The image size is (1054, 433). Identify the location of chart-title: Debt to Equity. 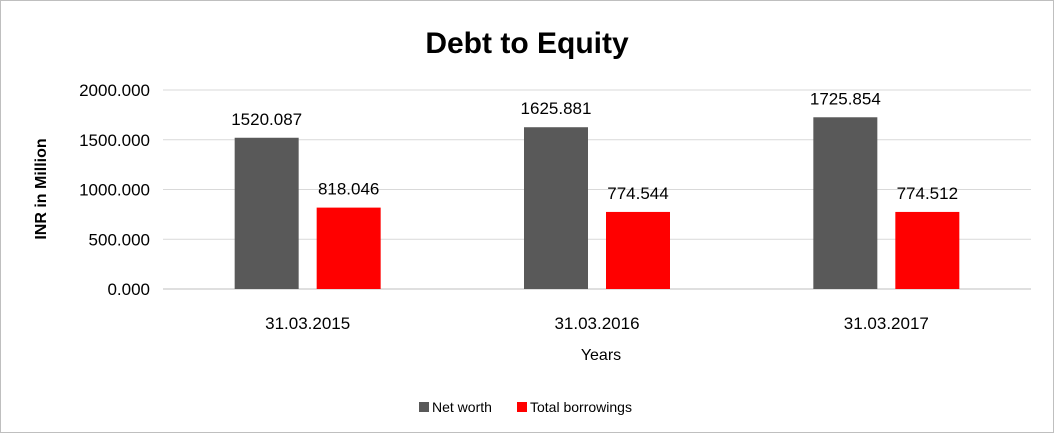
(527, 43).